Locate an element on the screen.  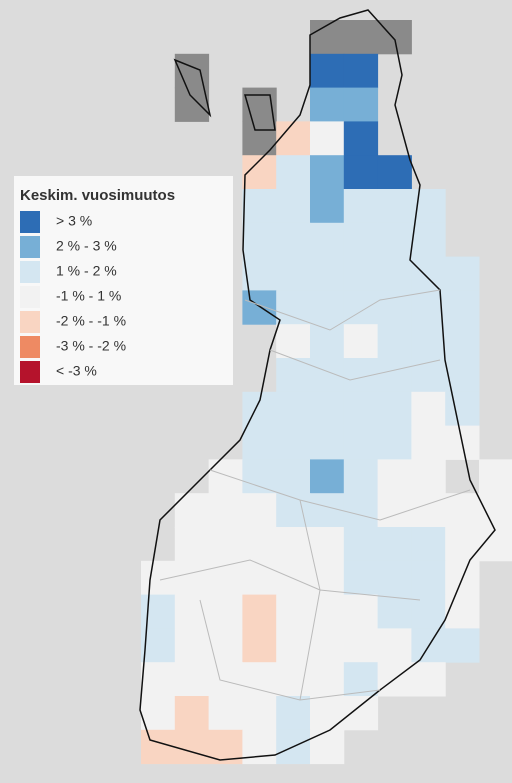
legend-label: -2 % - -1 % is located at coordinates (91, 321).